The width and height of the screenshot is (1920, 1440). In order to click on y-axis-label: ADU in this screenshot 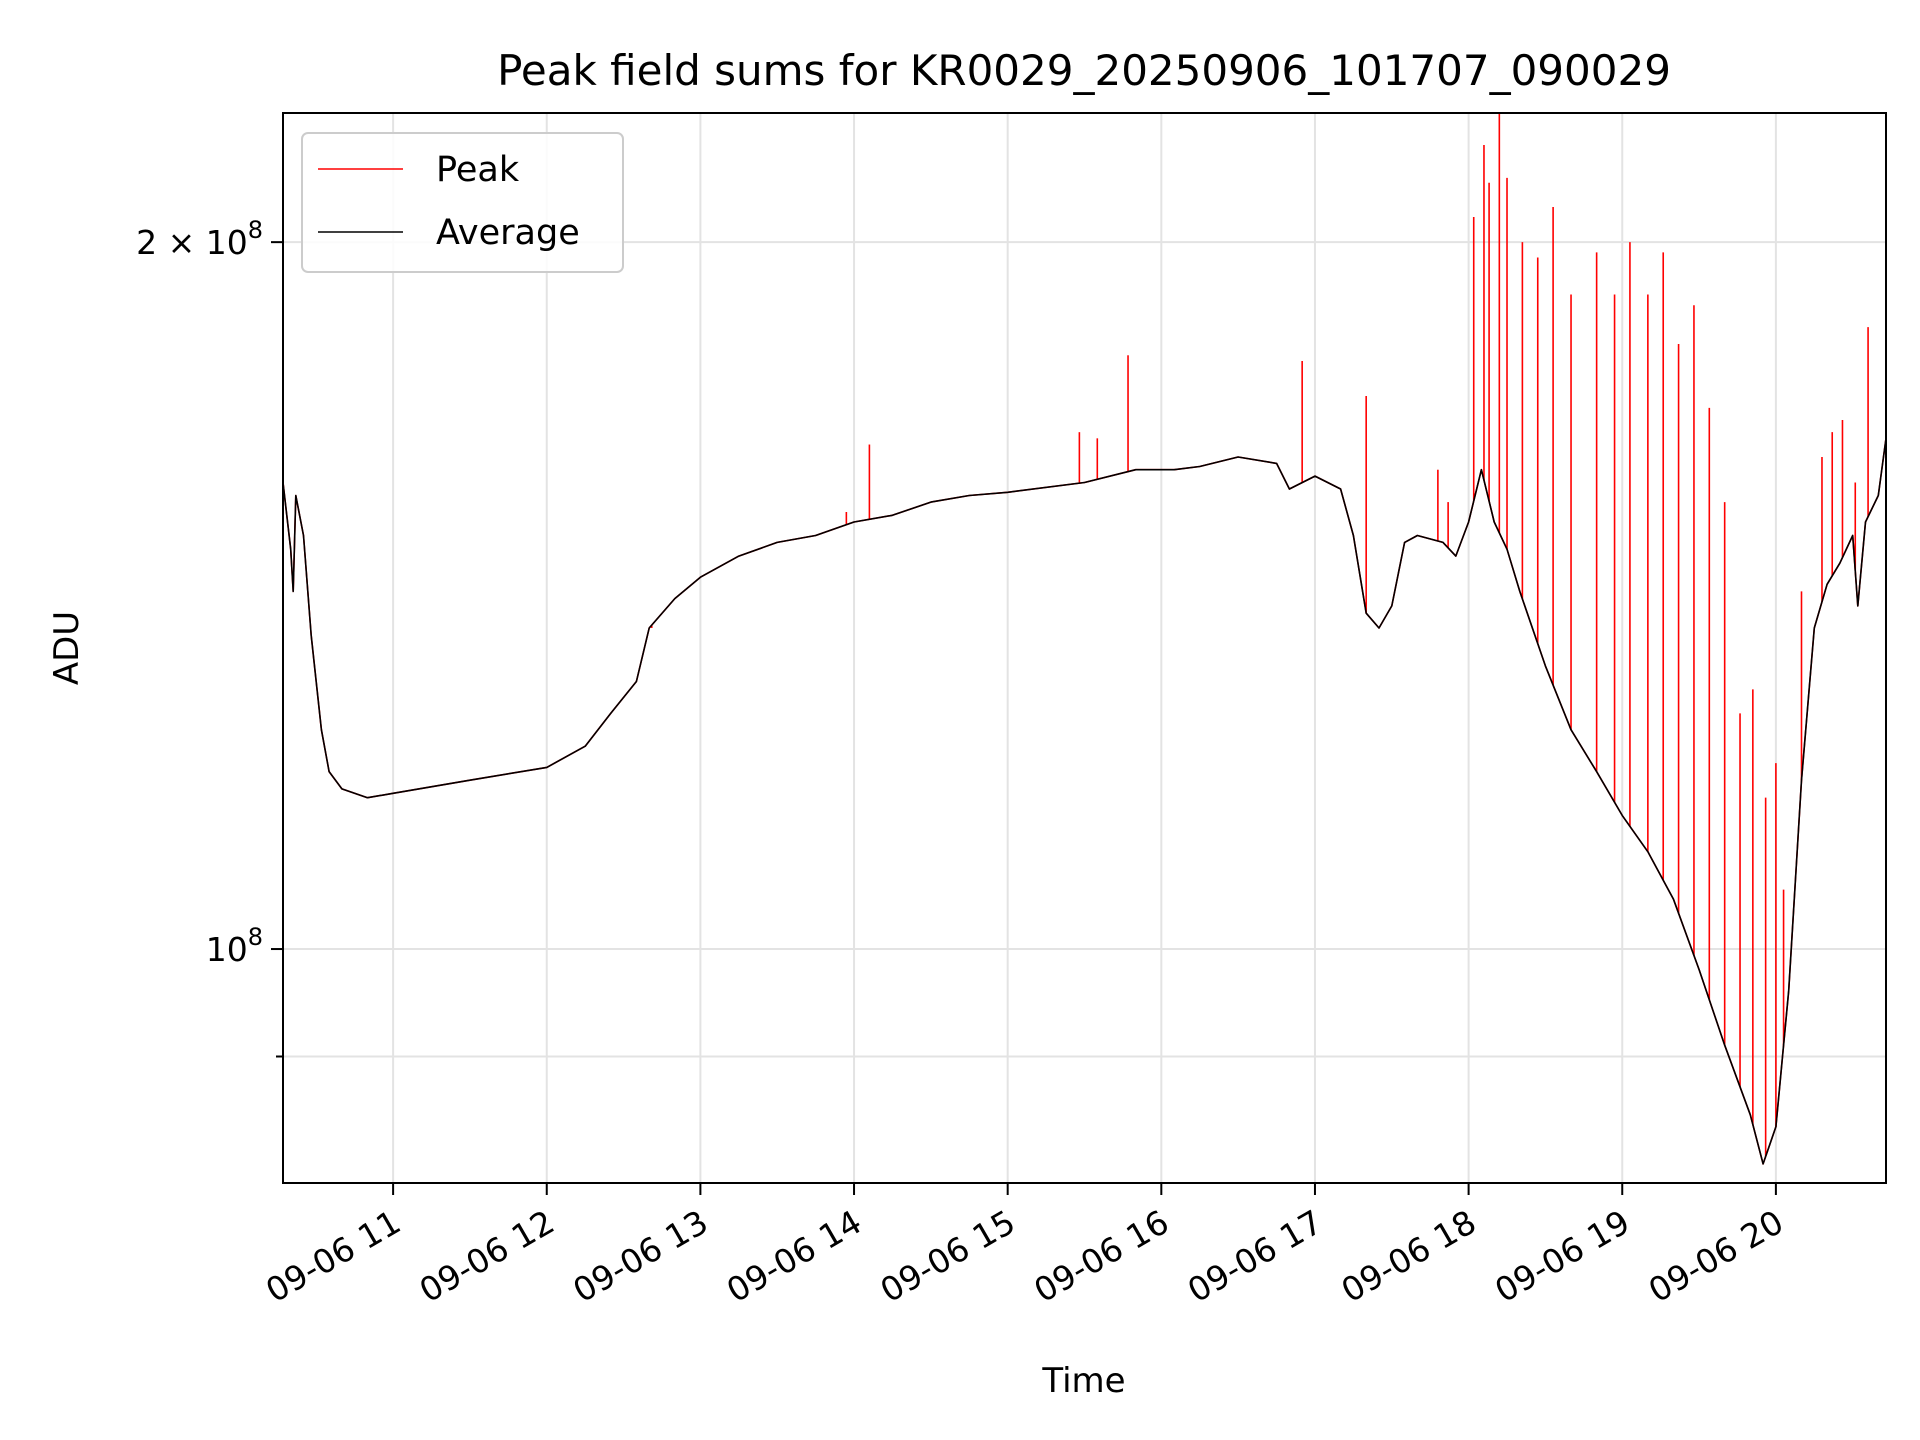, I will do `click(67, 648)`.